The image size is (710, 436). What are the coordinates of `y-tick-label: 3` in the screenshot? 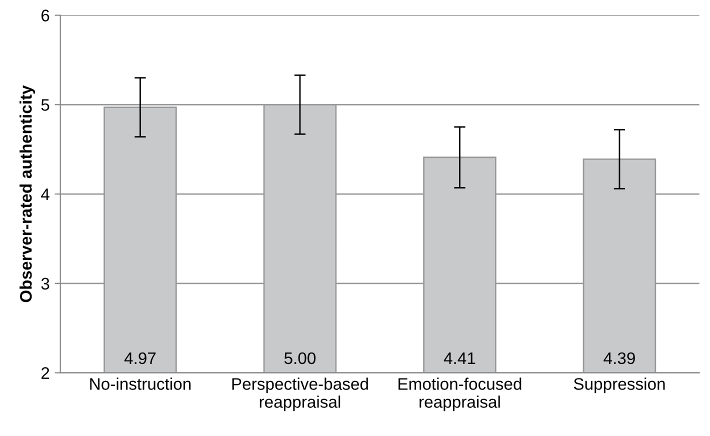 It's located at (45, 284).